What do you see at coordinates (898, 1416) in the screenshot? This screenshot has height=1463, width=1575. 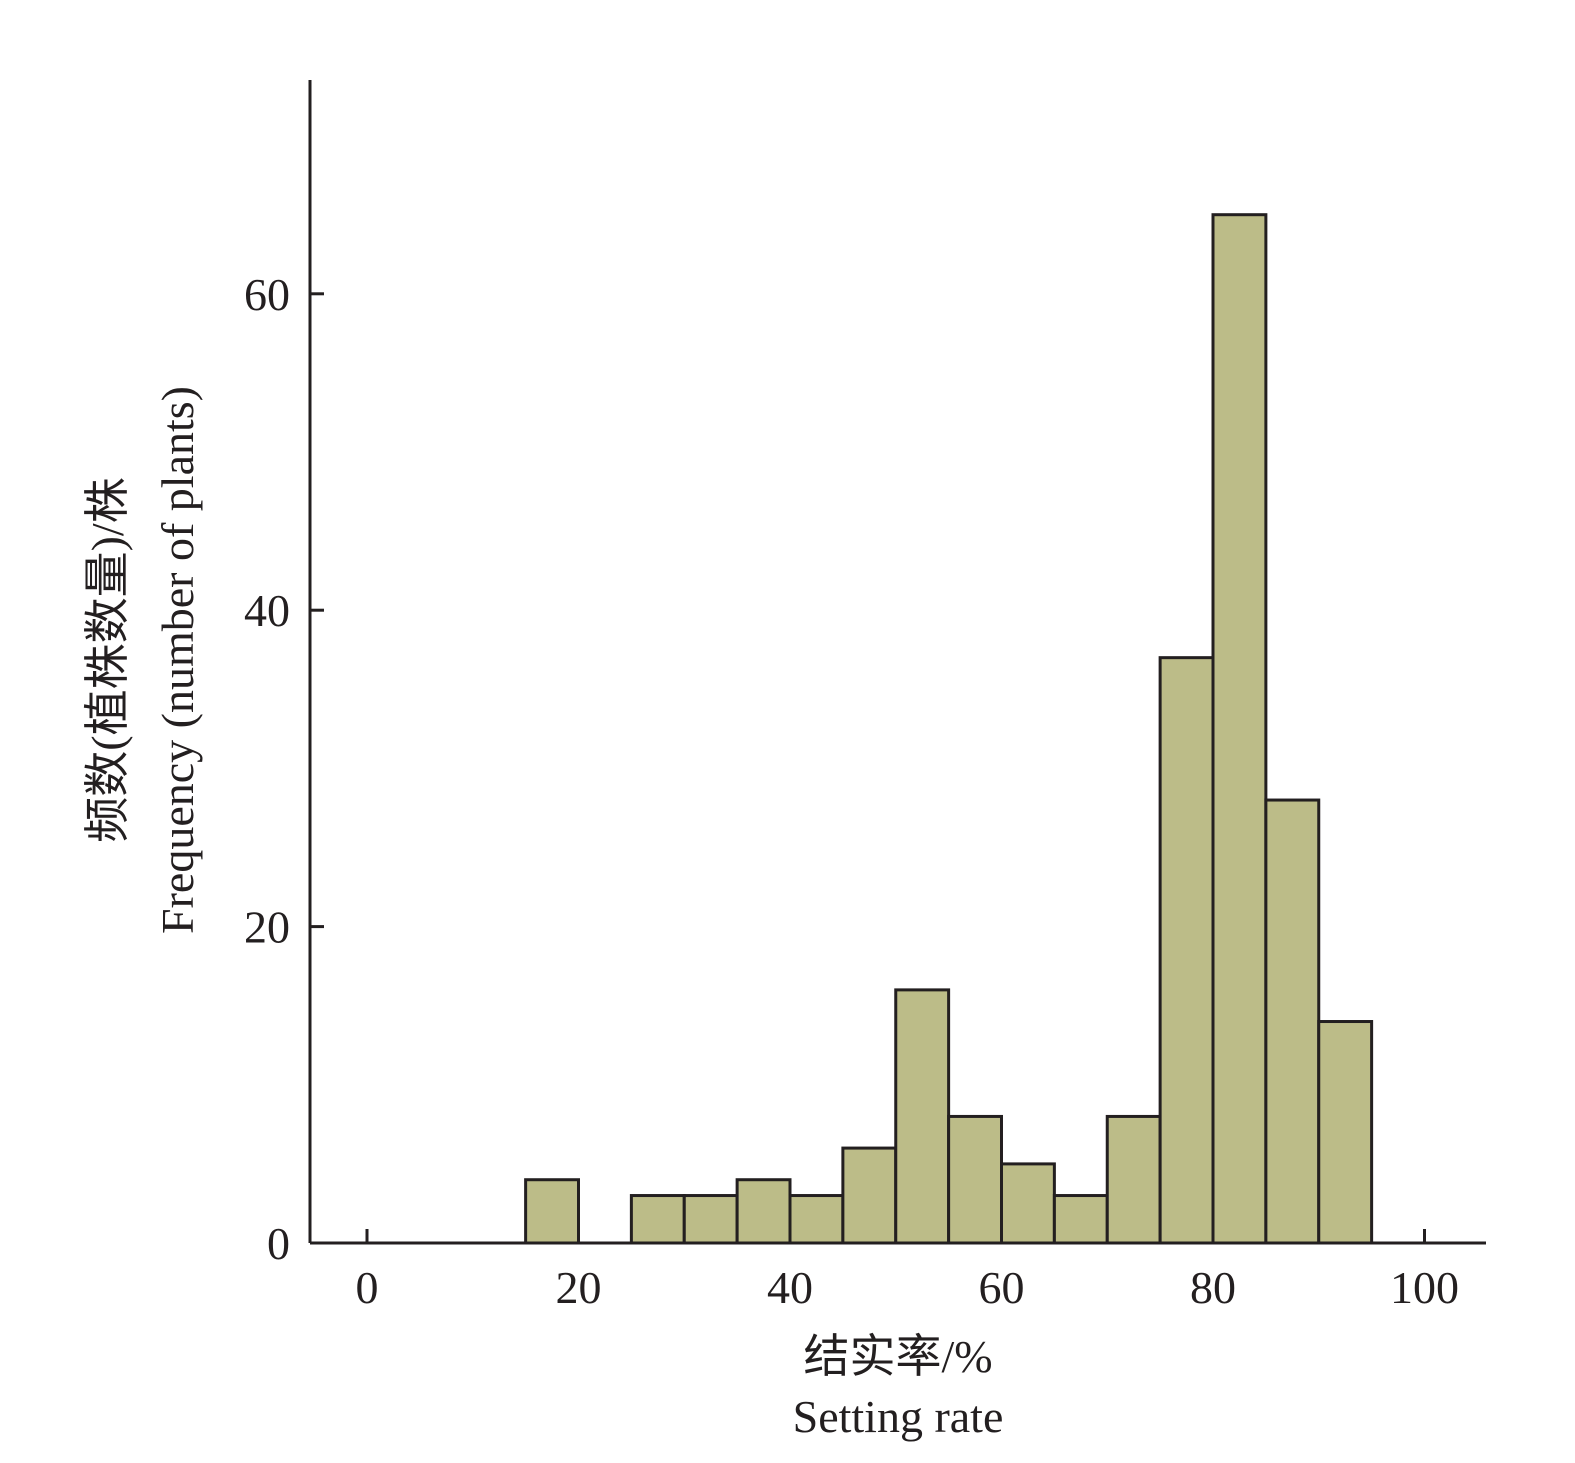 I see `x-axis-title-en: Setting rate` at bounding box center [898, 1416].